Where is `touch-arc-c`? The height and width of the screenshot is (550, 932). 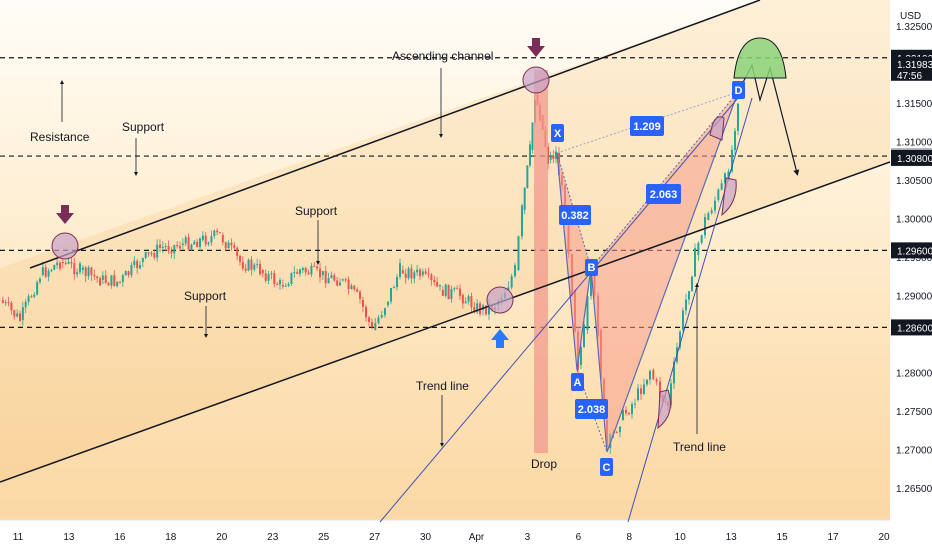 touch-arc-c is located at coordinates (664, 409).